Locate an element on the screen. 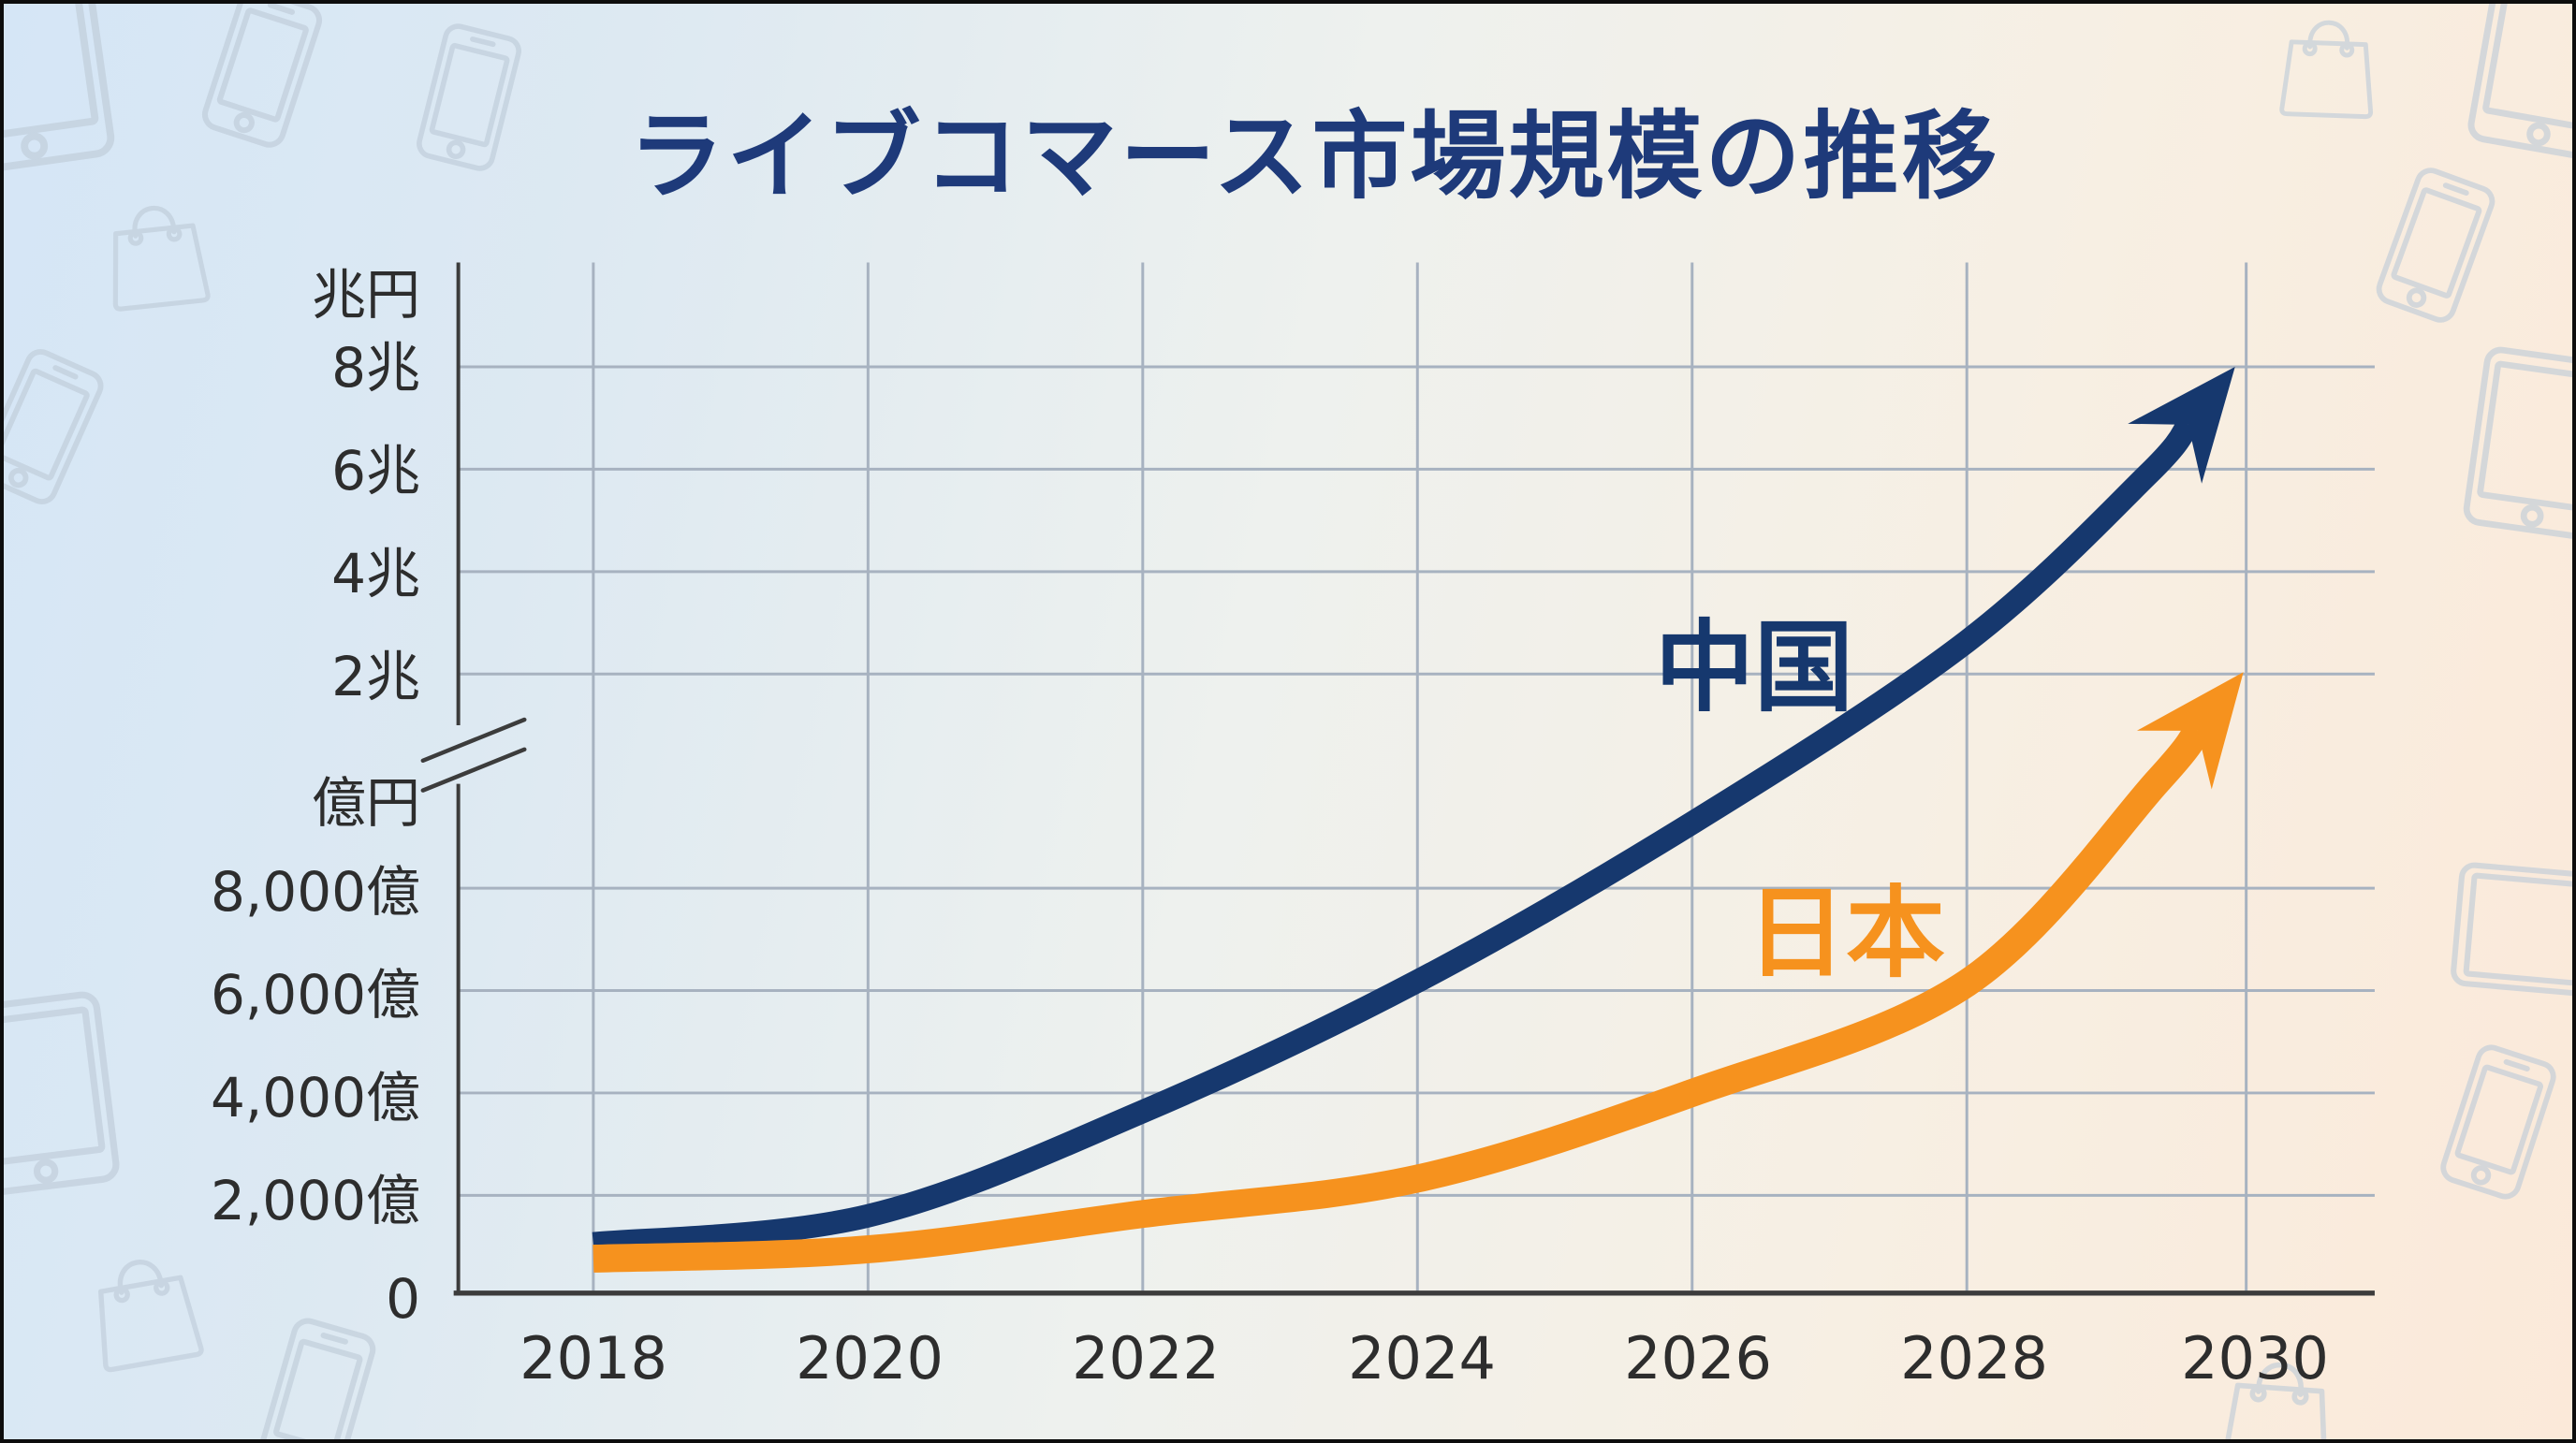 The height and width of the screenshot is (1443, 2576). y-tick-label: 4,000億 is located at coordinates (315, 1097).